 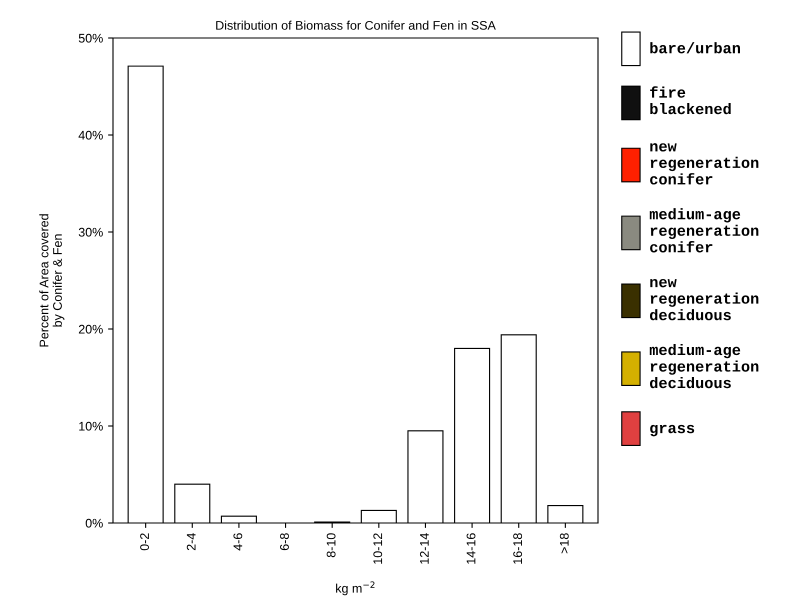 What do you see at coordinates (90, 232) in the screenshot?
I see `y-tick-label: 30%` at bounding box center [90, 232].